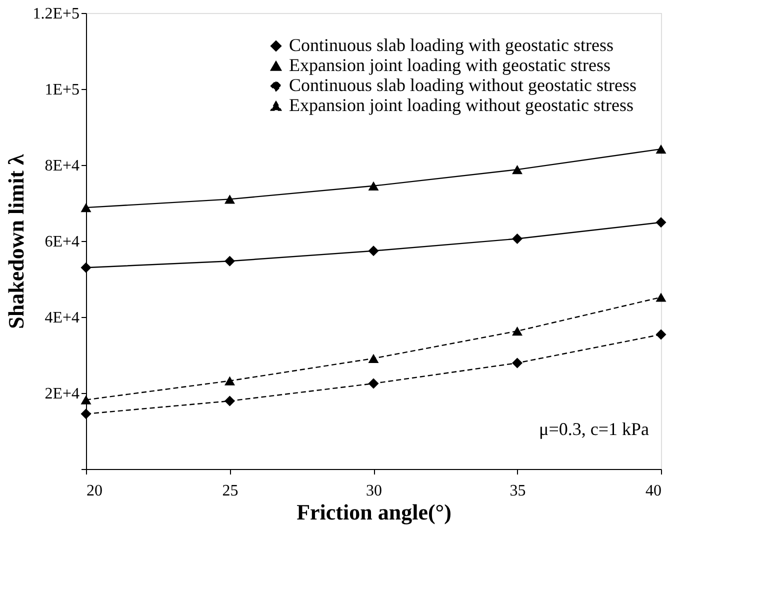  What do you see at coordinates (56, 14) in the screenshot?
I see `y-tick-label: 1.2E+5` at bounding box center [56, 14].